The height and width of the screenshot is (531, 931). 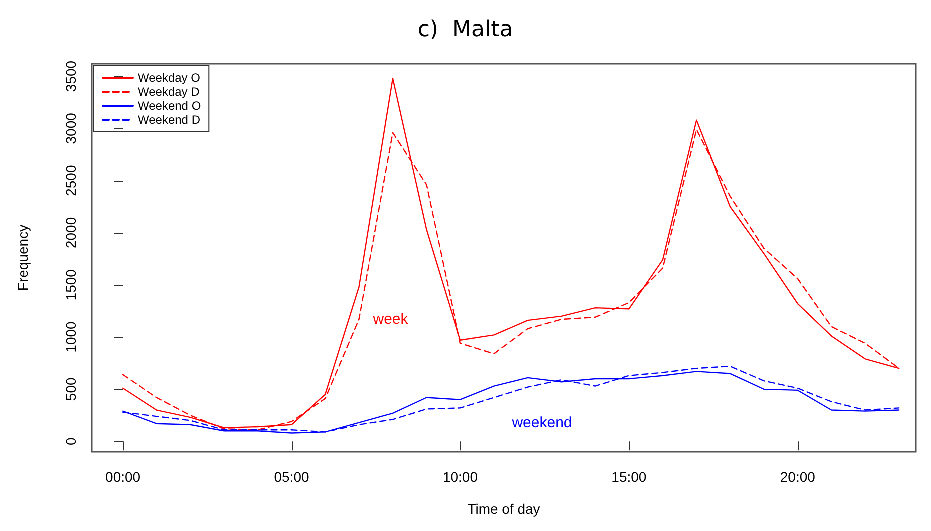 I want to click on y-tick-label: 3000, so click(x=71, y=128).